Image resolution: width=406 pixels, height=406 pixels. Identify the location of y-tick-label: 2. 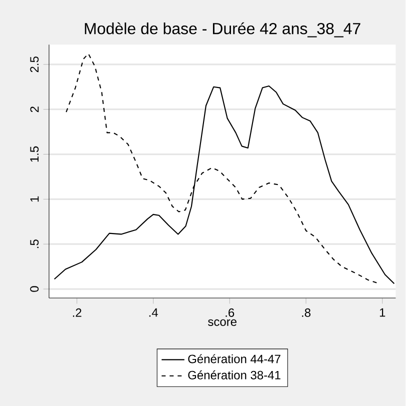
(34, 109).